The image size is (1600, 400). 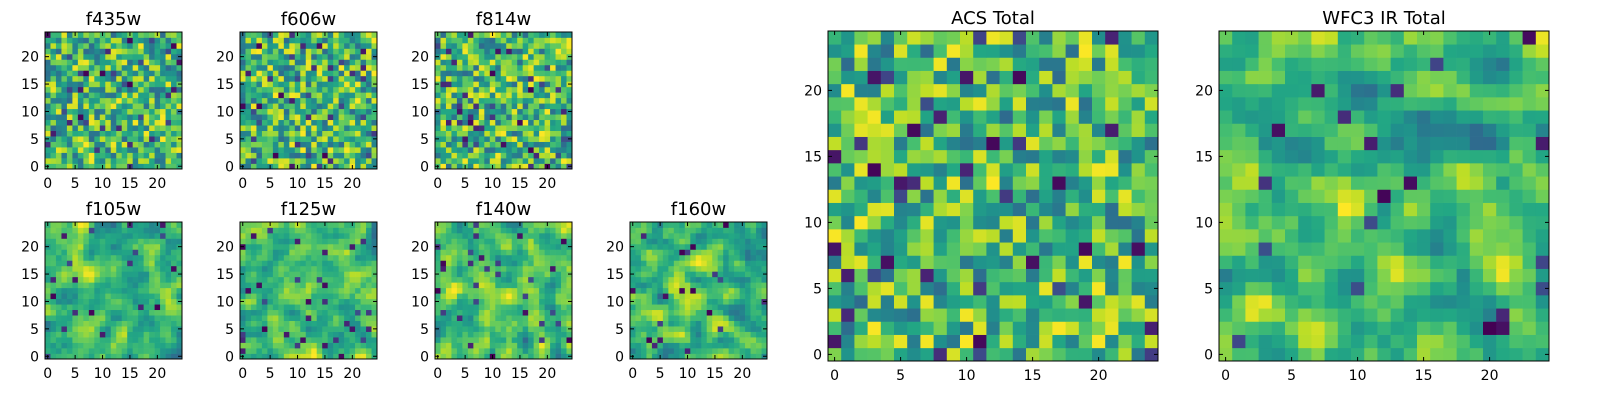 I want to click on x-tick-label: 0, so click(x=242, y=374).